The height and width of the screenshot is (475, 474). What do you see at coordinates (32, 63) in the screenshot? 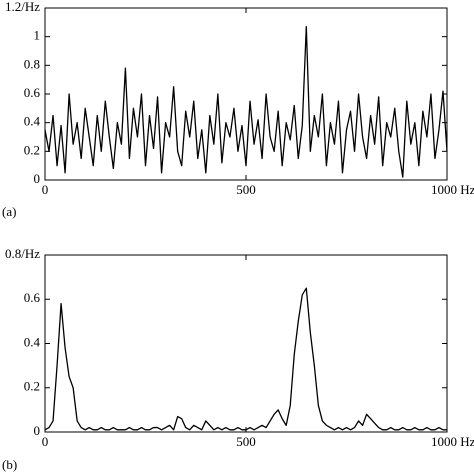
I see `y-tick-label: 0.8` at bounding box center [32, 63].